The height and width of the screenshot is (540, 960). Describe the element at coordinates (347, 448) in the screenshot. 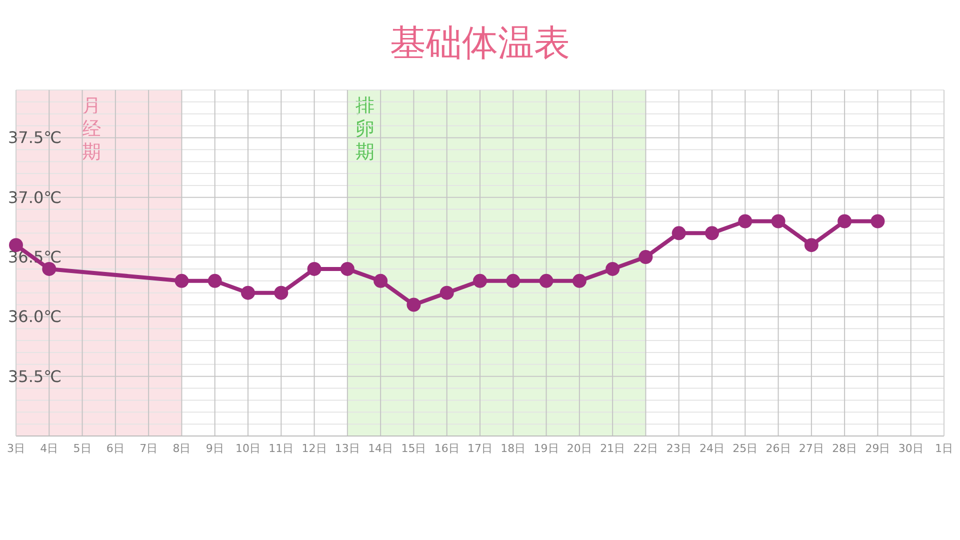

I see `x-tick-label: 13日` at that location.